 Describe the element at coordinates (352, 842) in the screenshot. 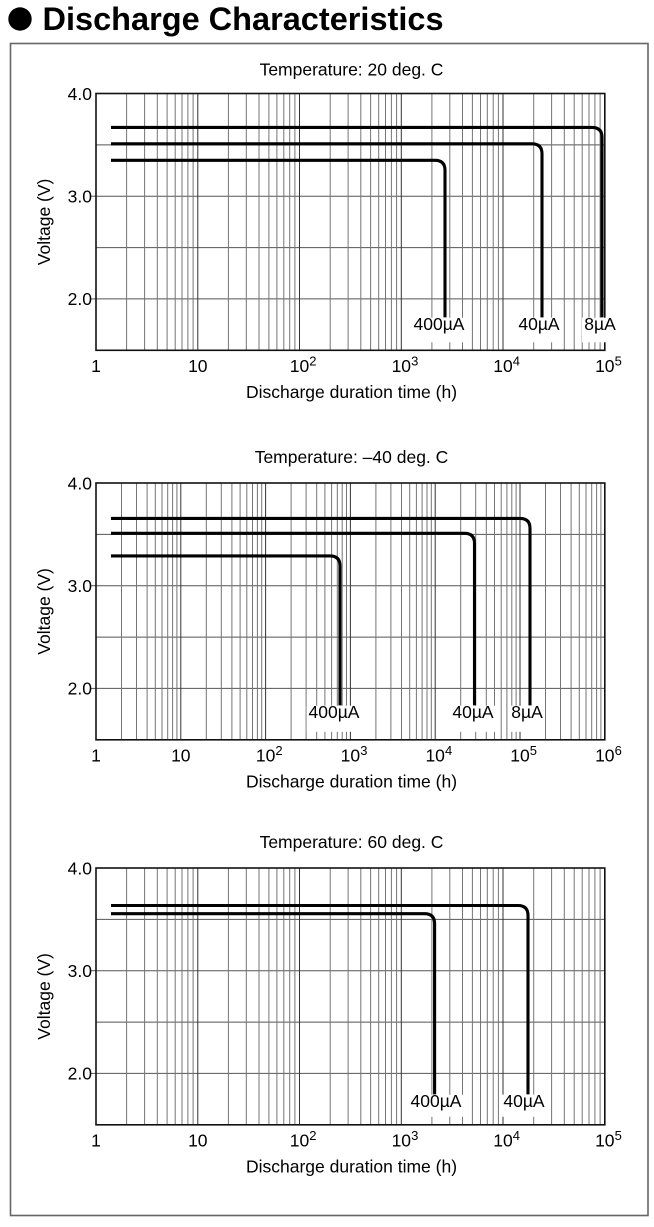

I see `svg-text: Temperature: 60 deg. C` at that location.